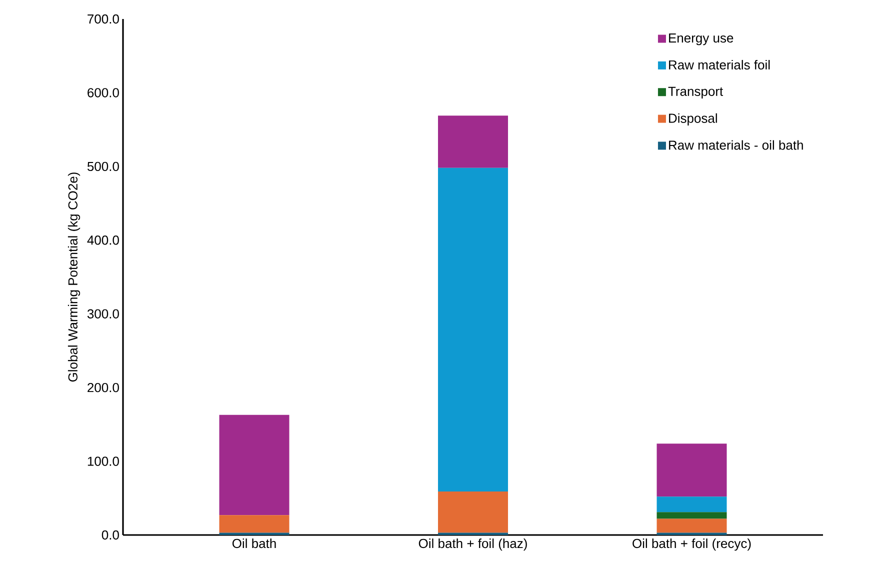  Describe the element at coordinates (110, 535) in the screenshot. I see `y-tick-label: 0.0` at that location.